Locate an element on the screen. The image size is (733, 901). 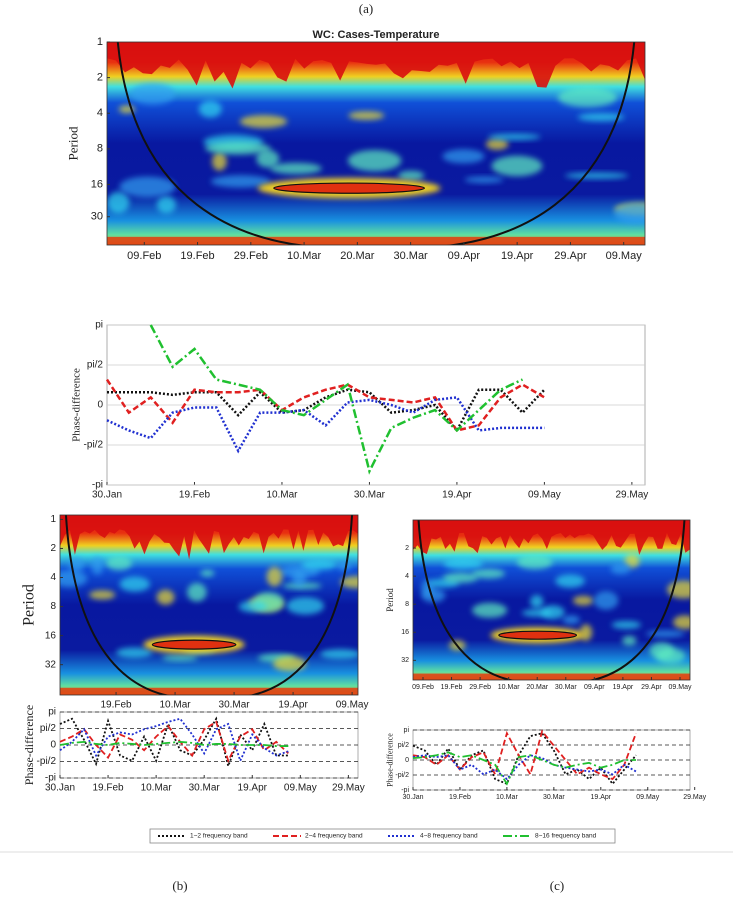
legend-label: 8~16 frequency band is located at coordinates (566, 836).